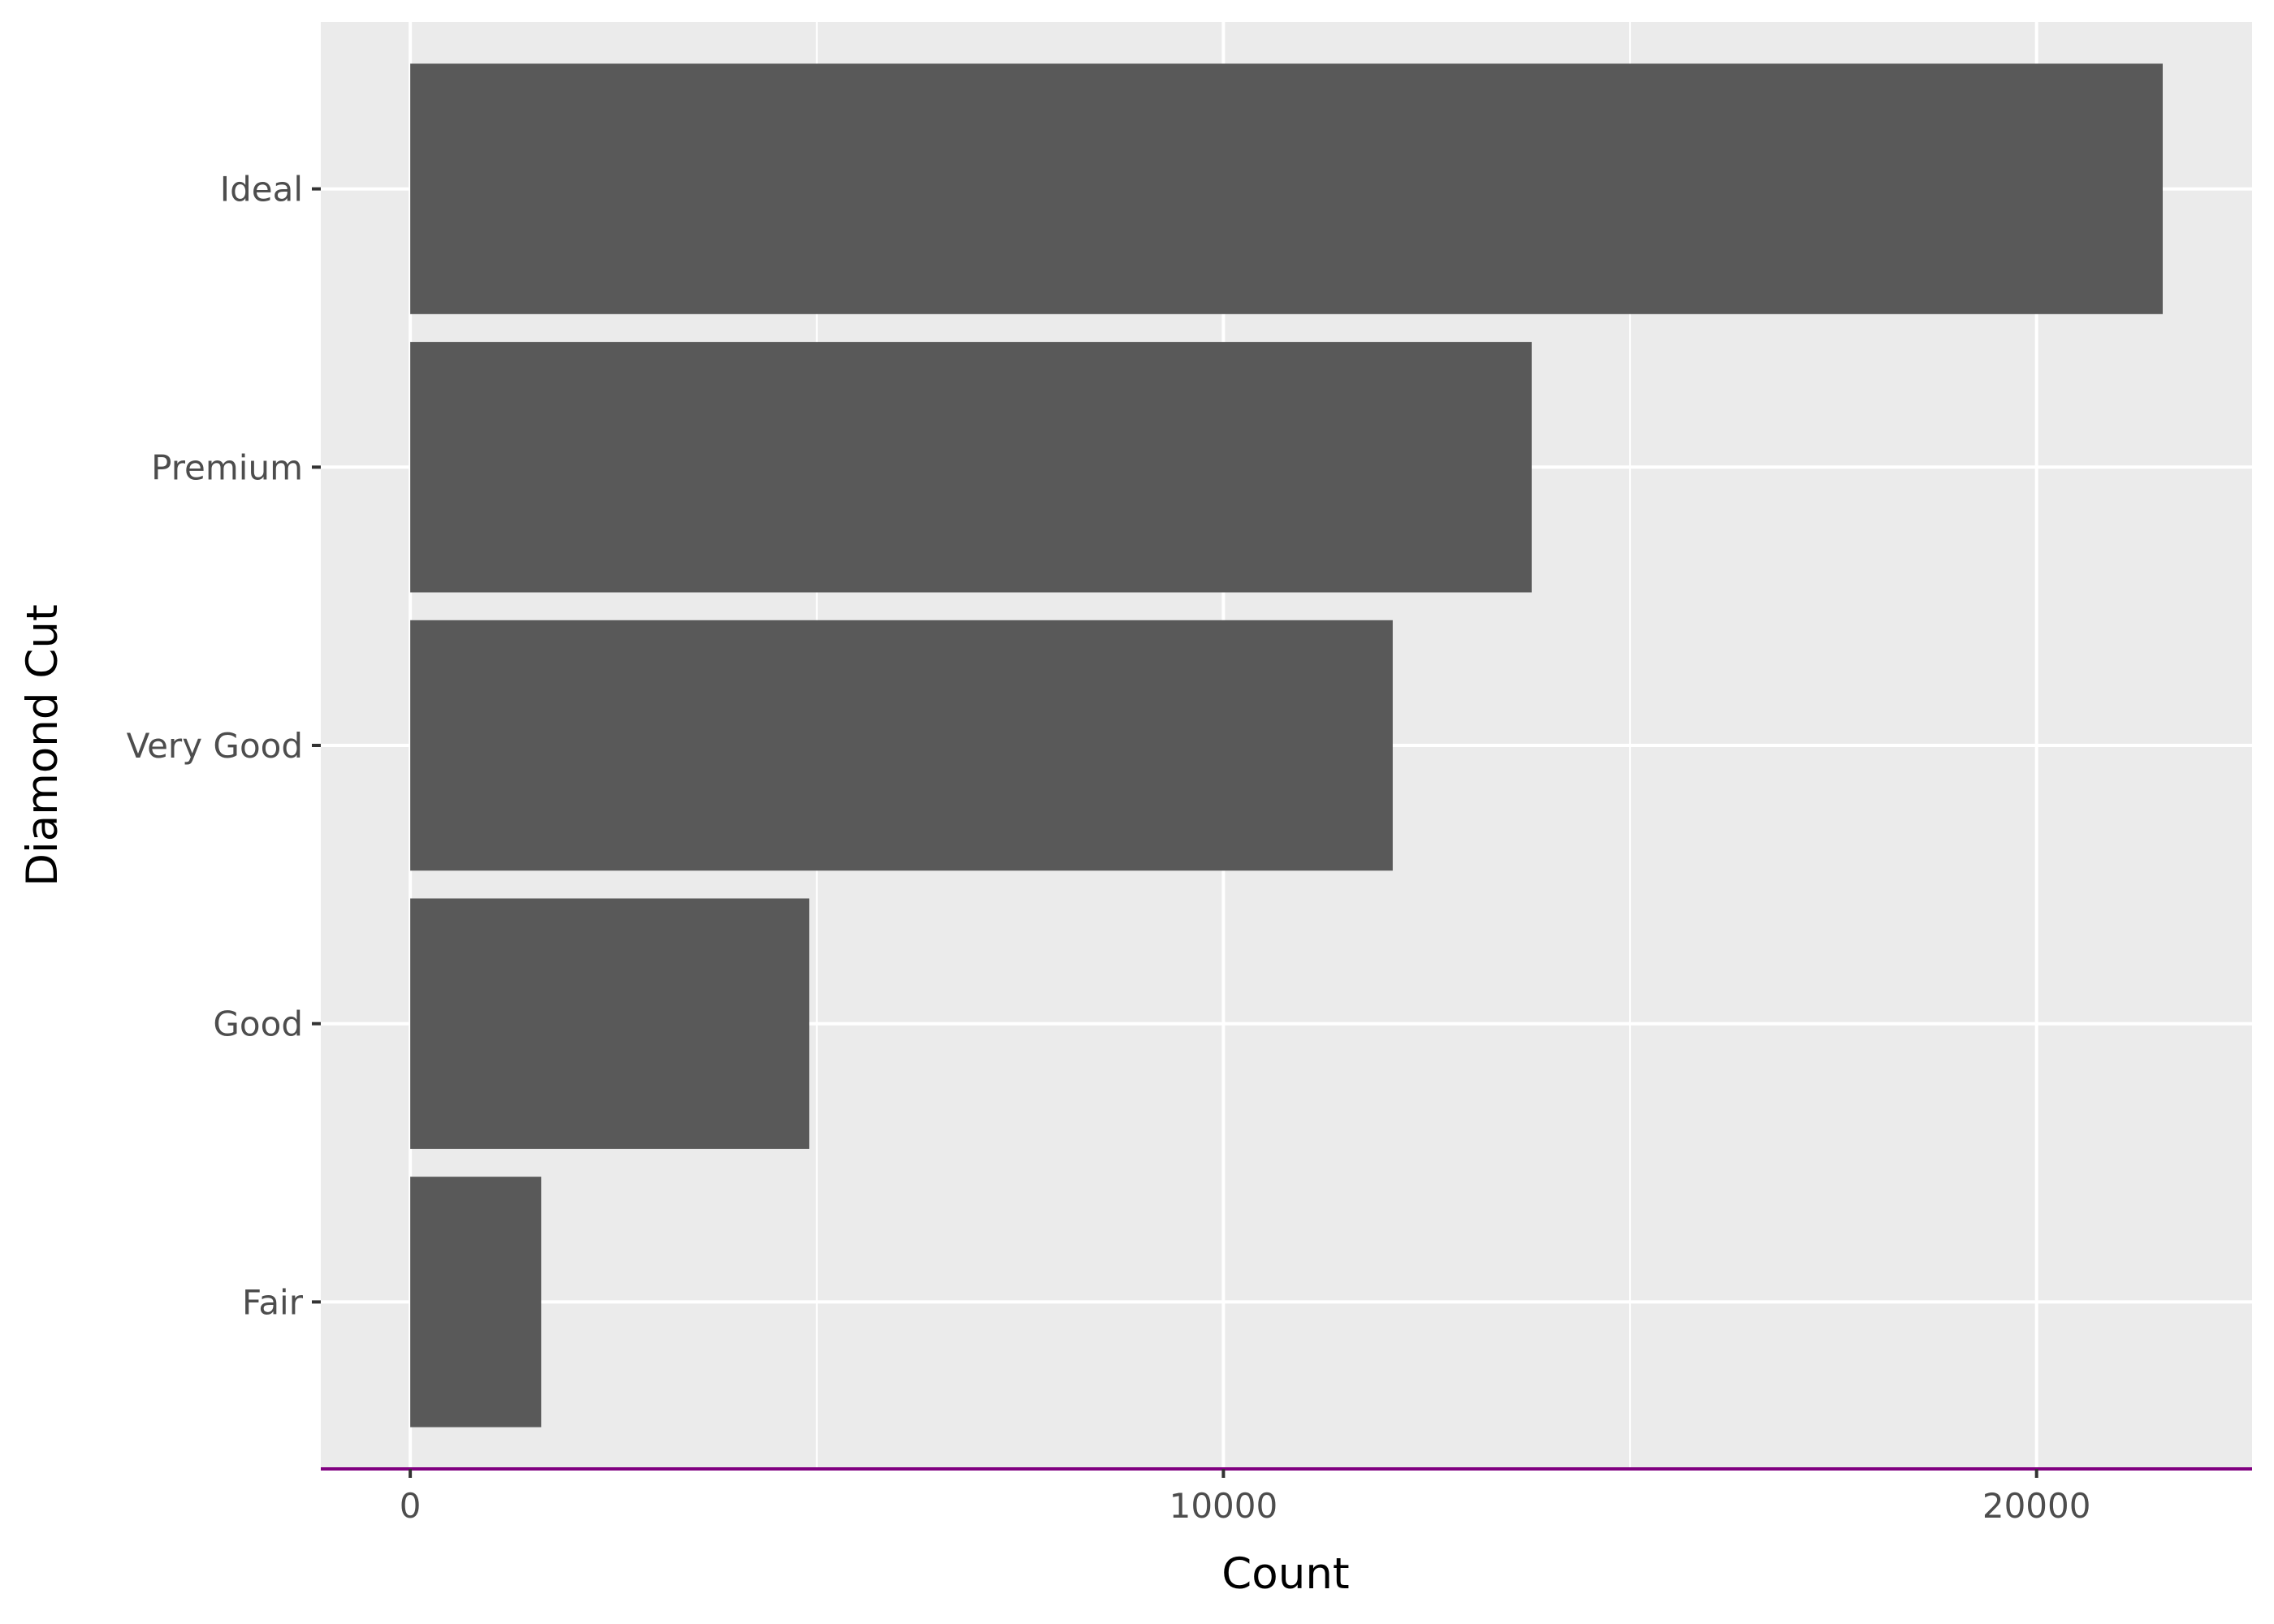 The image size is (2274, 1624). What do you see at coordinates (258, 1024) in the screenshot?
I see `y-tick-label: Good` at bounding box center [258, 1024].